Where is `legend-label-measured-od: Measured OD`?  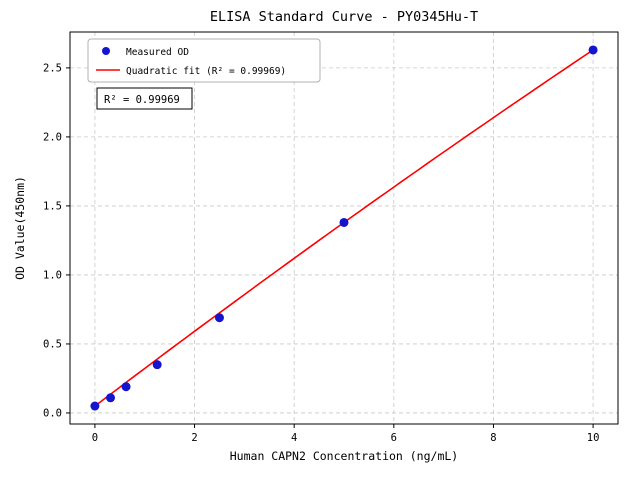
legend-label-measured-od: Measured OD is located at coordinates (157, 52).